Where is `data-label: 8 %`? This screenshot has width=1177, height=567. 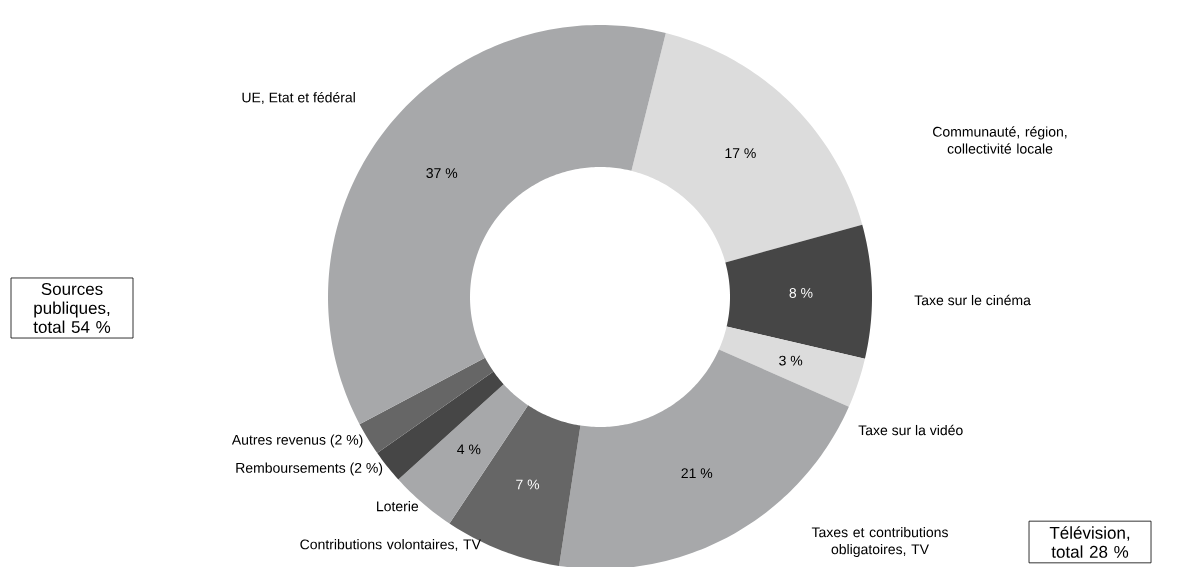
data-label: 8 % is located at coordinates (801, 293).